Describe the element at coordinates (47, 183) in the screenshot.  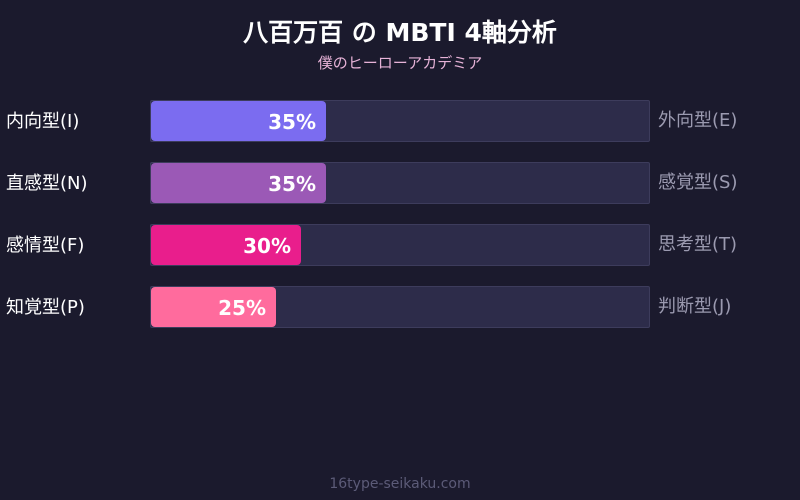
I see `bar-left-label: 直感型(N)` at that location.